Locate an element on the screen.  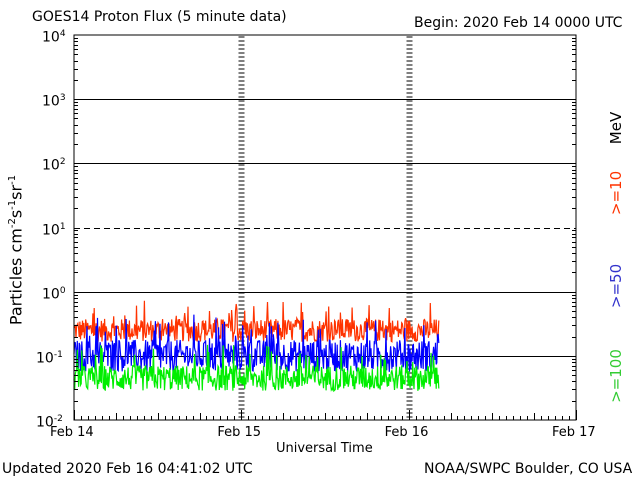
y-tick-label: 10² is located at coordinates (54, 164).